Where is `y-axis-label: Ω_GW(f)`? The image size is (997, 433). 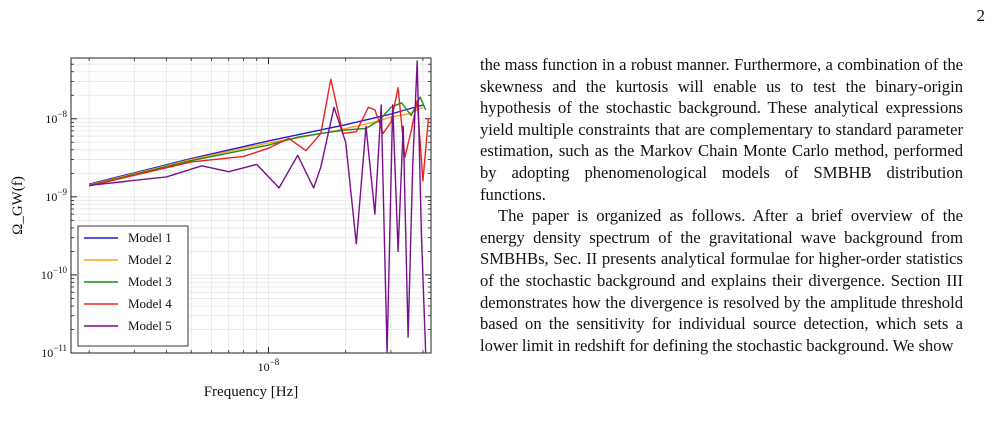 y-axis-label: Ω_GW(f) is located at coordinates (18, 205).